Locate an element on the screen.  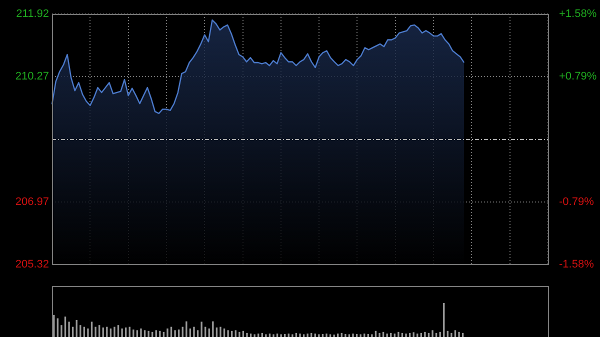
y2-tick-label: +1.58% is located at coordinates (578, 14).